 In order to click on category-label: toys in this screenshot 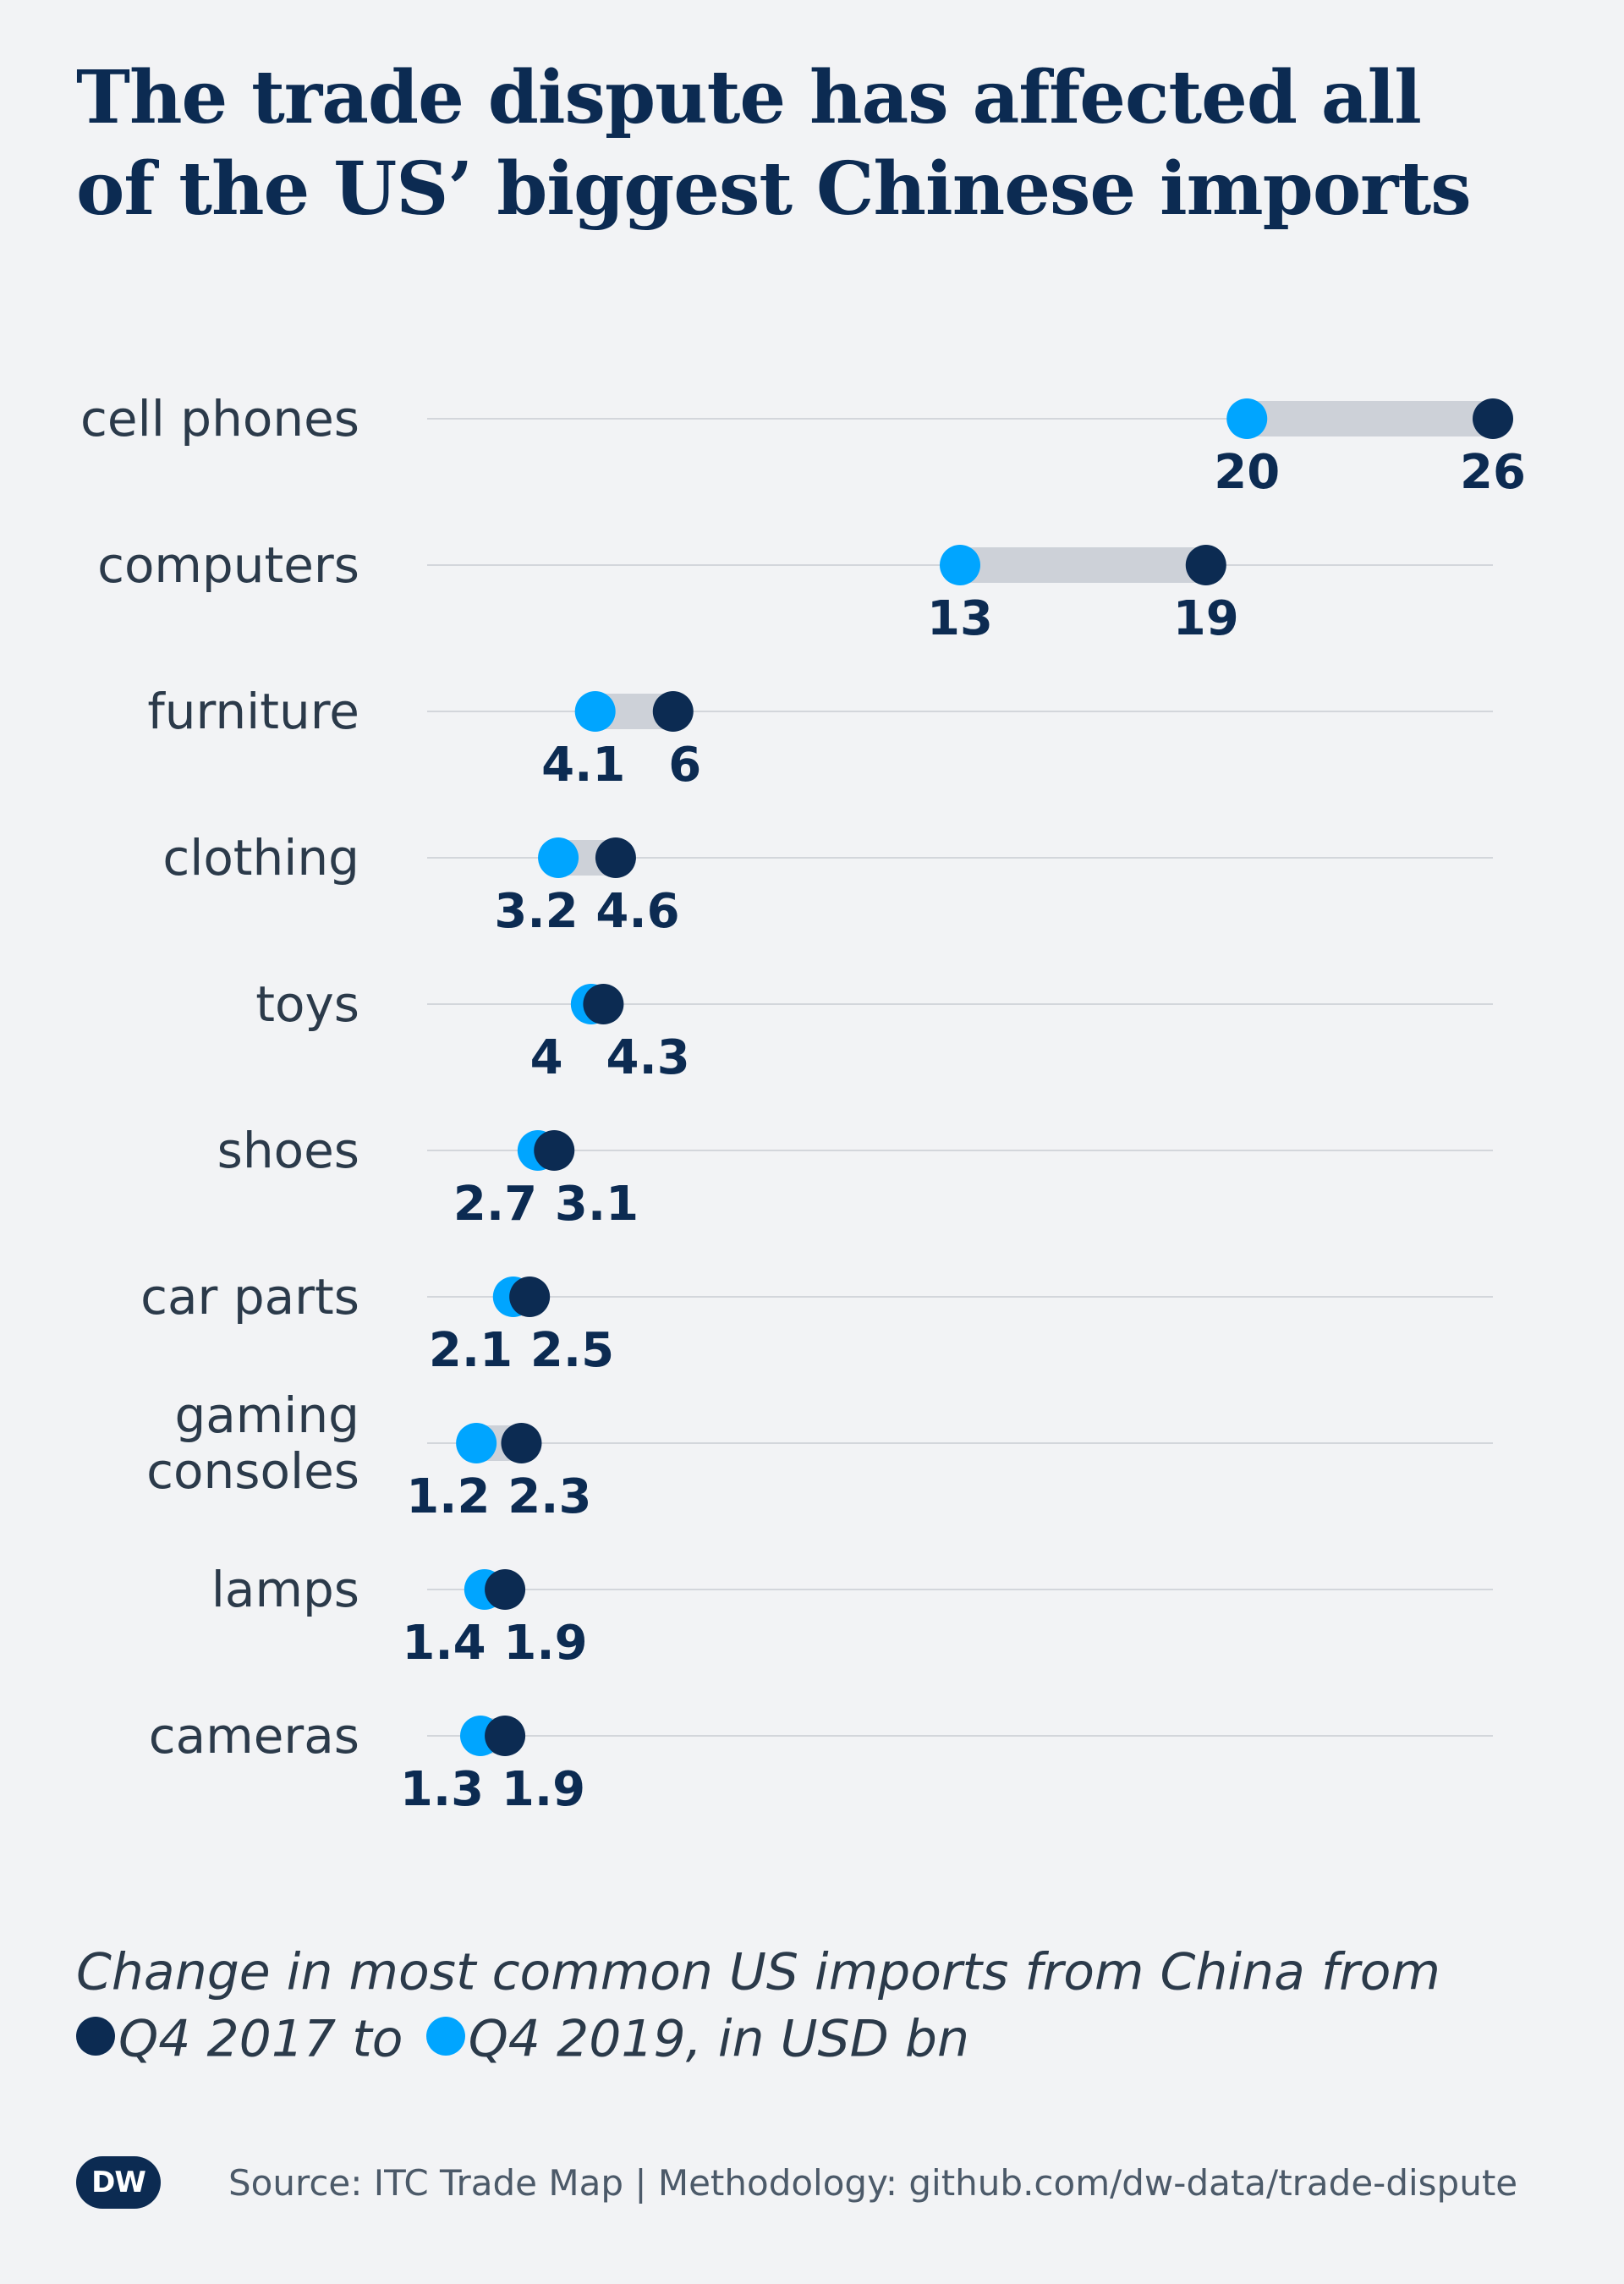, I will do `click(307, 1004)`.